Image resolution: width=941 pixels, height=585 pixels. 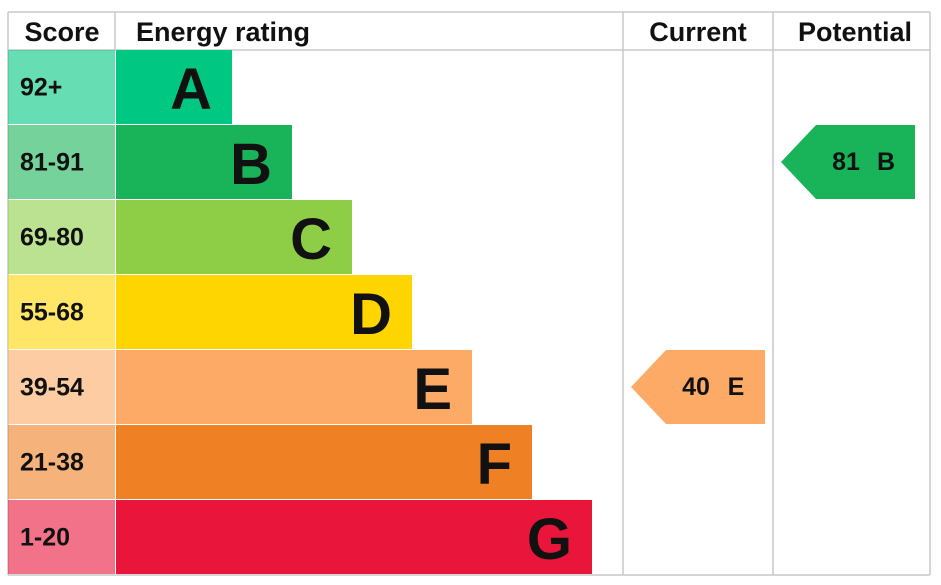 What do you see at coordinates (52, 313) in the screenshot?
I see `score-label: 55-68` at bounding box center [52, 313].